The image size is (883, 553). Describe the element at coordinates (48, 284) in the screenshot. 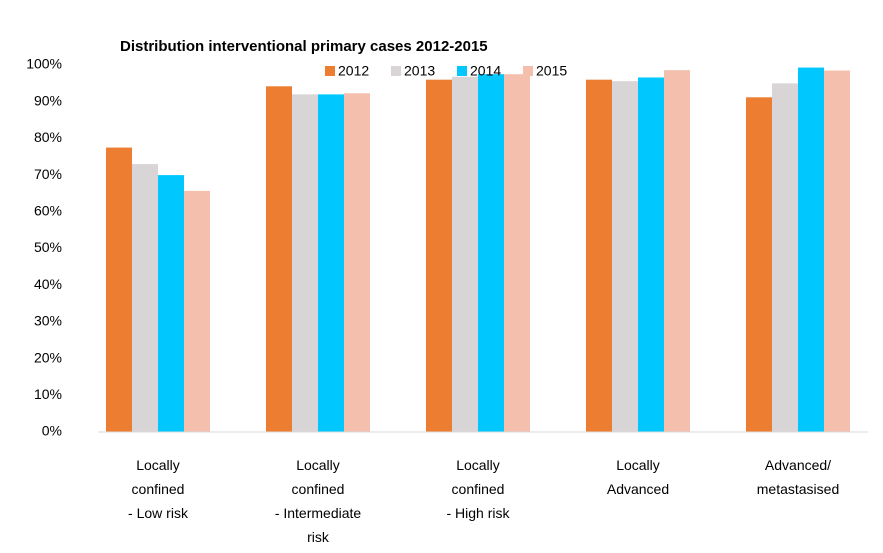

I see `y-tick-label: 40%` at that location.